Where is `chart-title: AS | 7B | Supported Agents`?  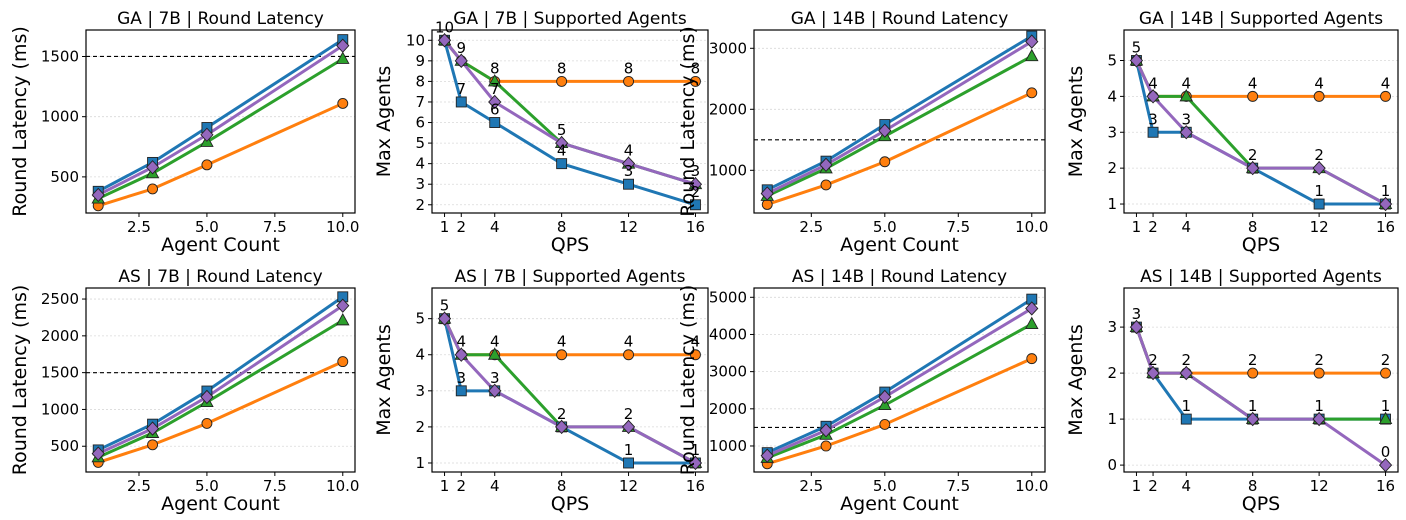
chart-title: AS | 7B | Supported Agents is located at coordinates (569, 277).